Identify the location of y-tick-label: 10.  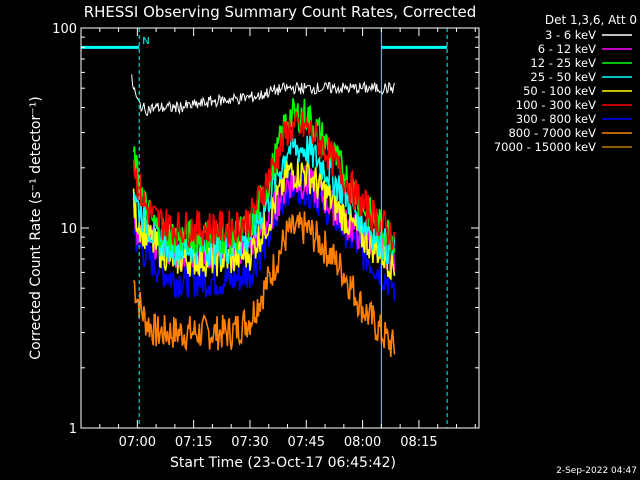
(68, 229).